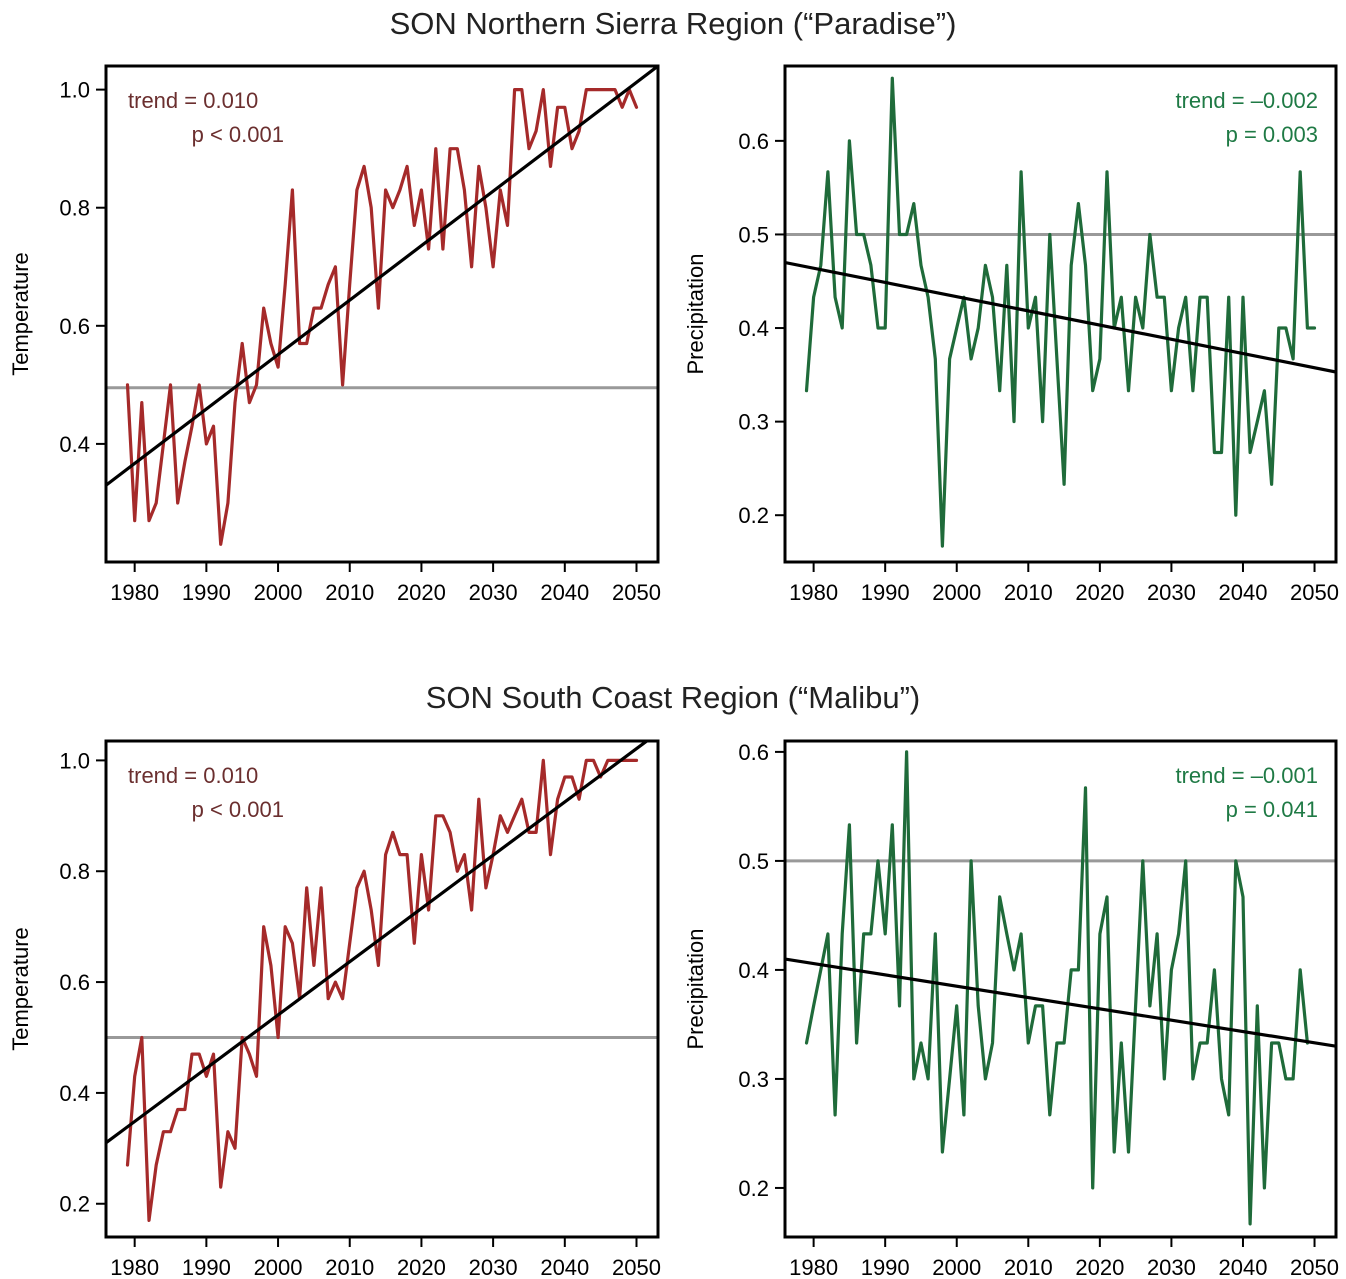  What do you see at coordinates (1246, 100) in the screenshot?
I see `trend-annotation: trend = –0.002` at bounding box center [1246, 100].